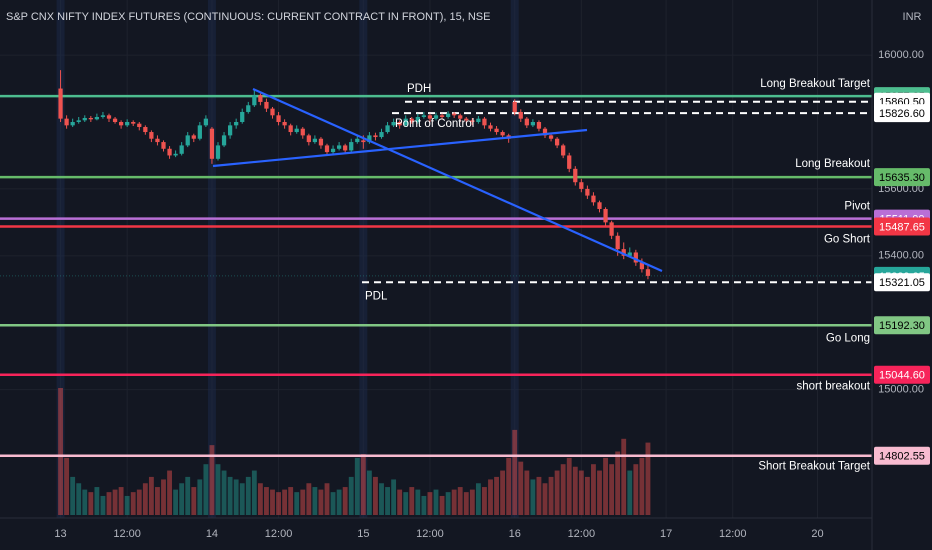 The image size is (932, 550). I want to click on price-tag-label: 15321.05, so click(902, 283).